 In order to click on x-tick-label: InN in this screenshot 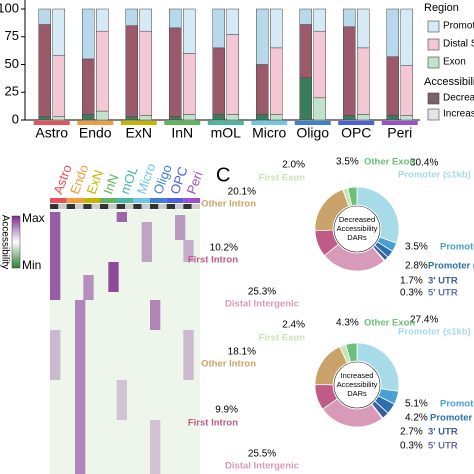, I will do `click(182, 133)`.